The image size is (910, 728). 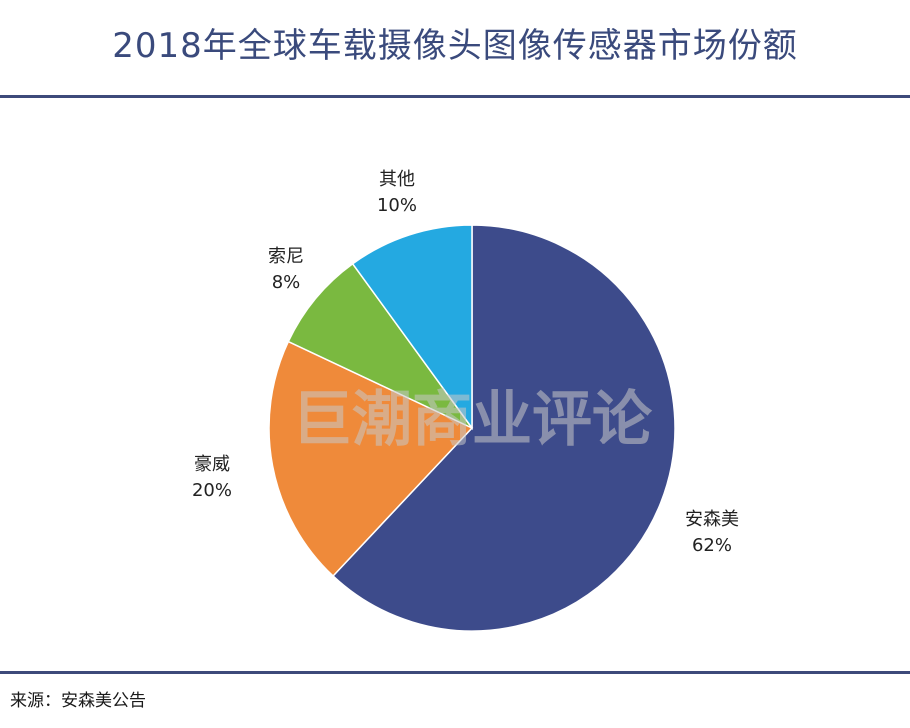 What do you see at coordinates (286, 282) in the screenshot?
I see `slice-value-label: 8%` at bounding box center [286, 282].